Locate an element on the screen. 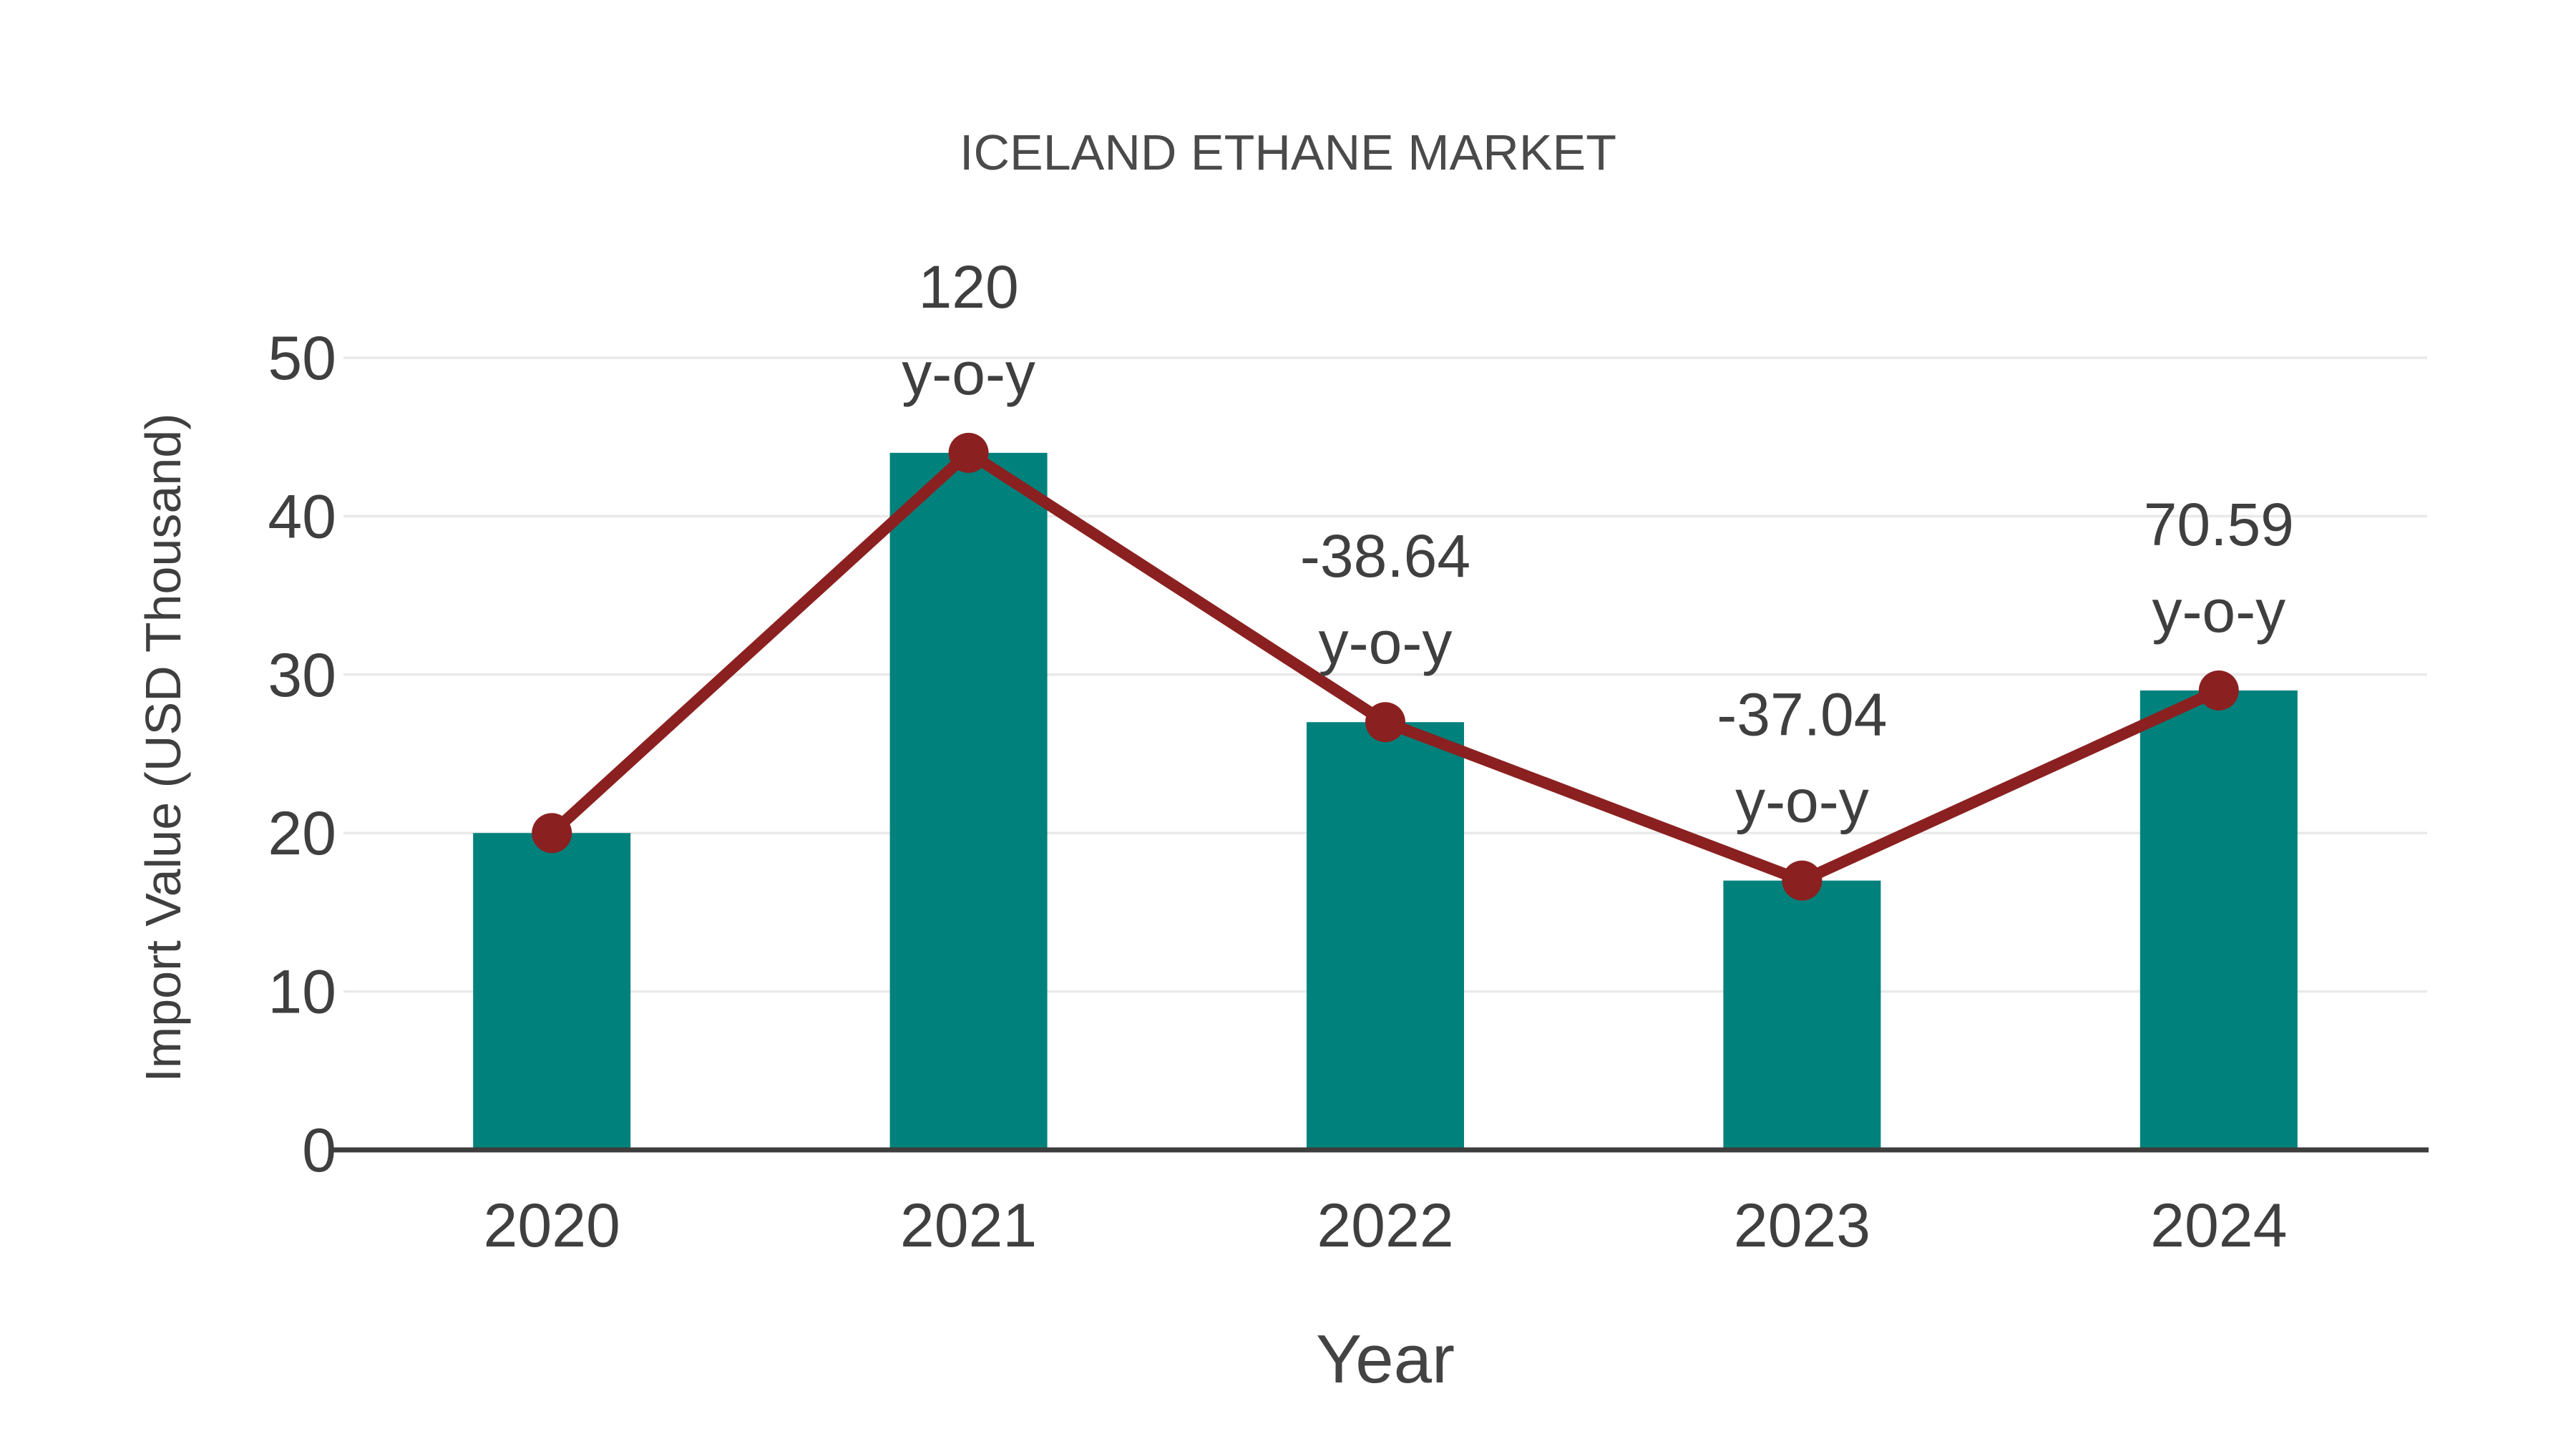  bar-2021 is located at coordinates (968, 801).